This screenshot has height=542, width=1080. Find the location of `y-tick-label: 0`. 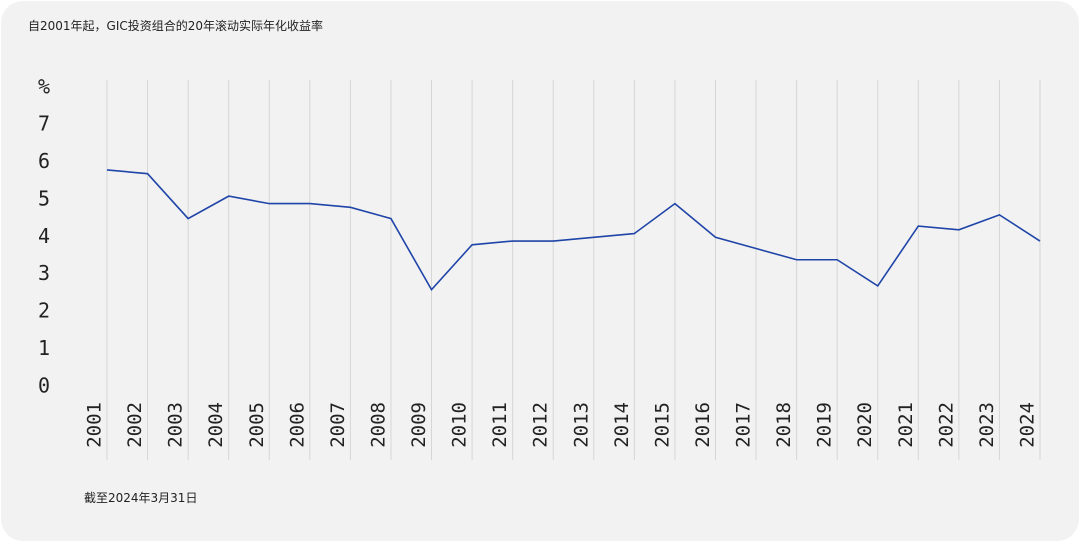

y-tick-label: 0 is located at coordinates (44, 386).